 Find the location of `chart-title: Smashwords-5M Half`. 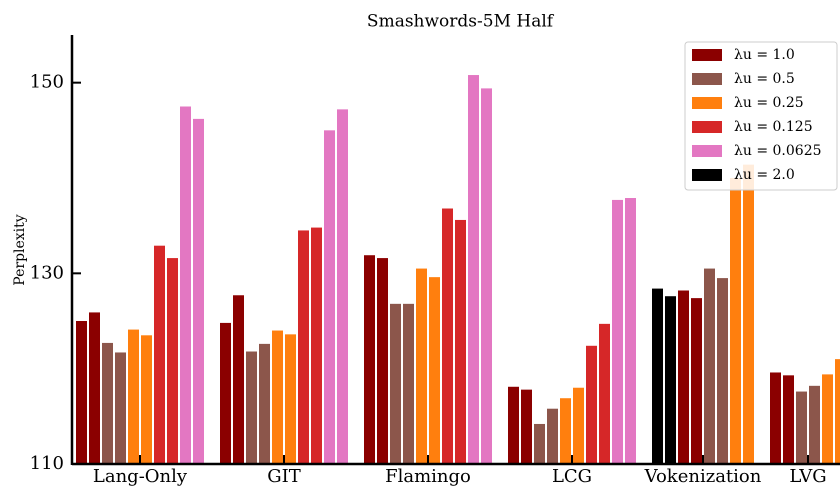

chart-title: Smashwords-5M Half is located at coordinates (461, 22).